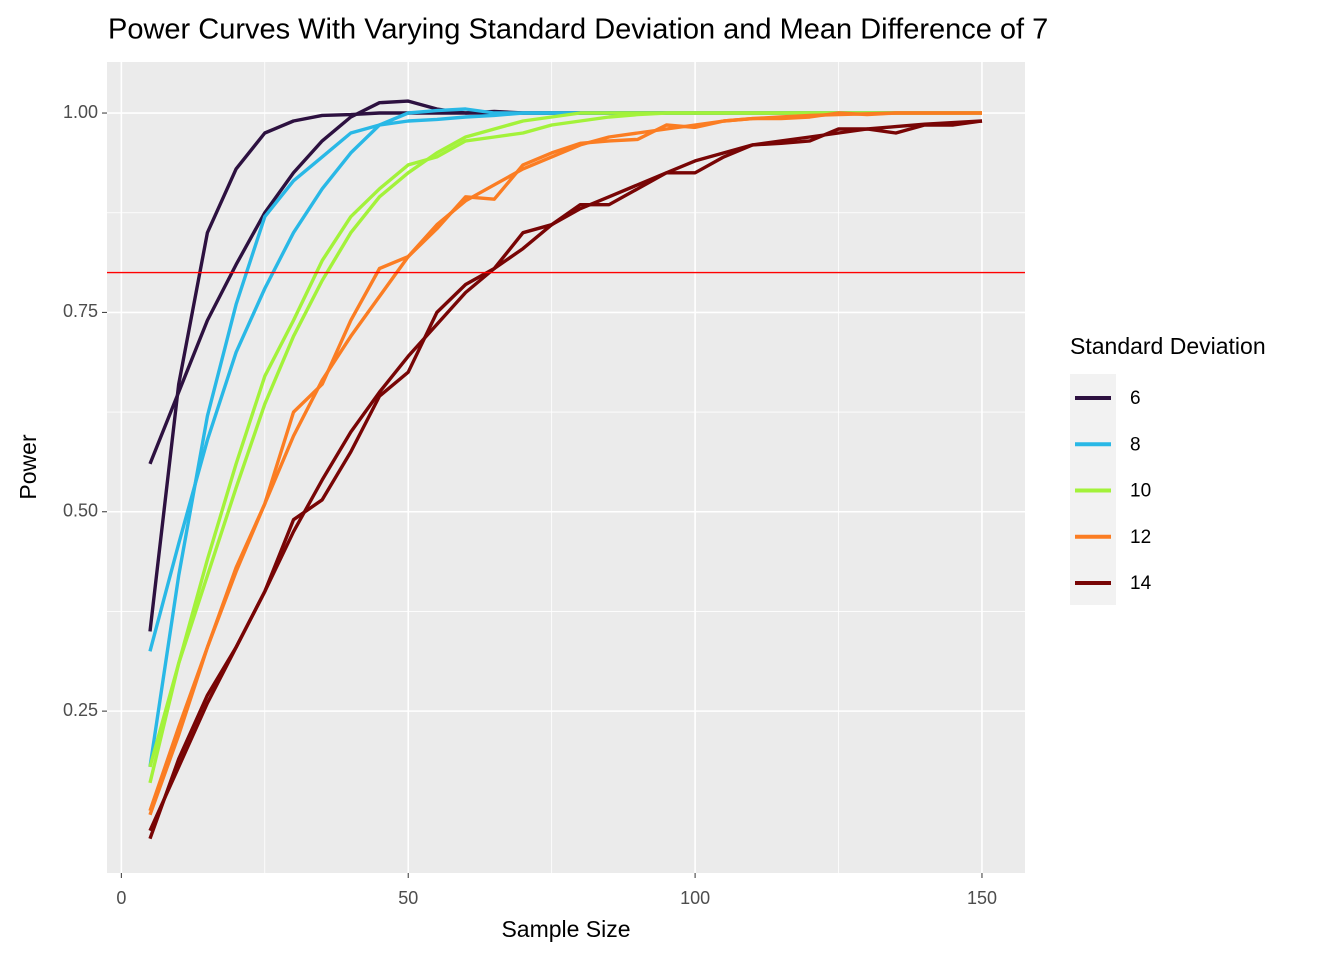 The height and width of the screenshot is (960, 1344). What do you see at coordinates (565, 929) in the screenshot?
I see `x-axis-label: Sample Size` at bounding box center [565, 929].